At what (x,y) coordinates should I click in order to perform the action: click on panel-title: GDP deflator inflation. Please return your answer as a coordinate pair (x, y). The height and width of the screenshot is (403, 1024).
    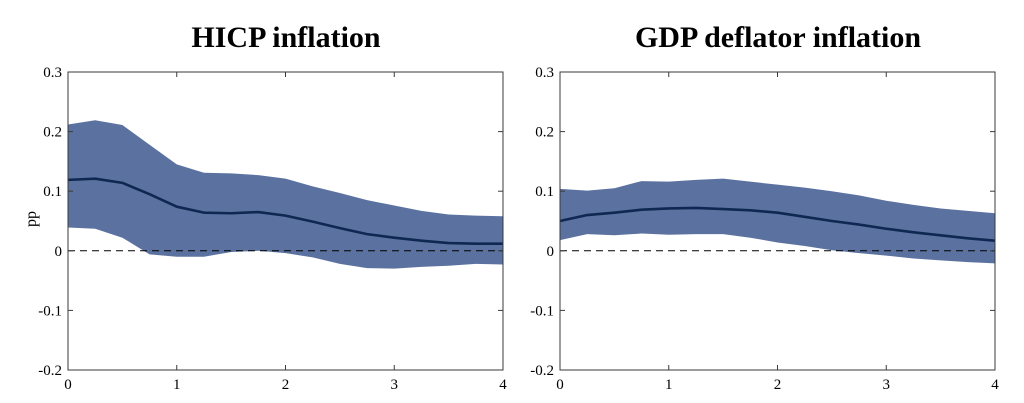
    Looking at the image, I should click on (778, 37).